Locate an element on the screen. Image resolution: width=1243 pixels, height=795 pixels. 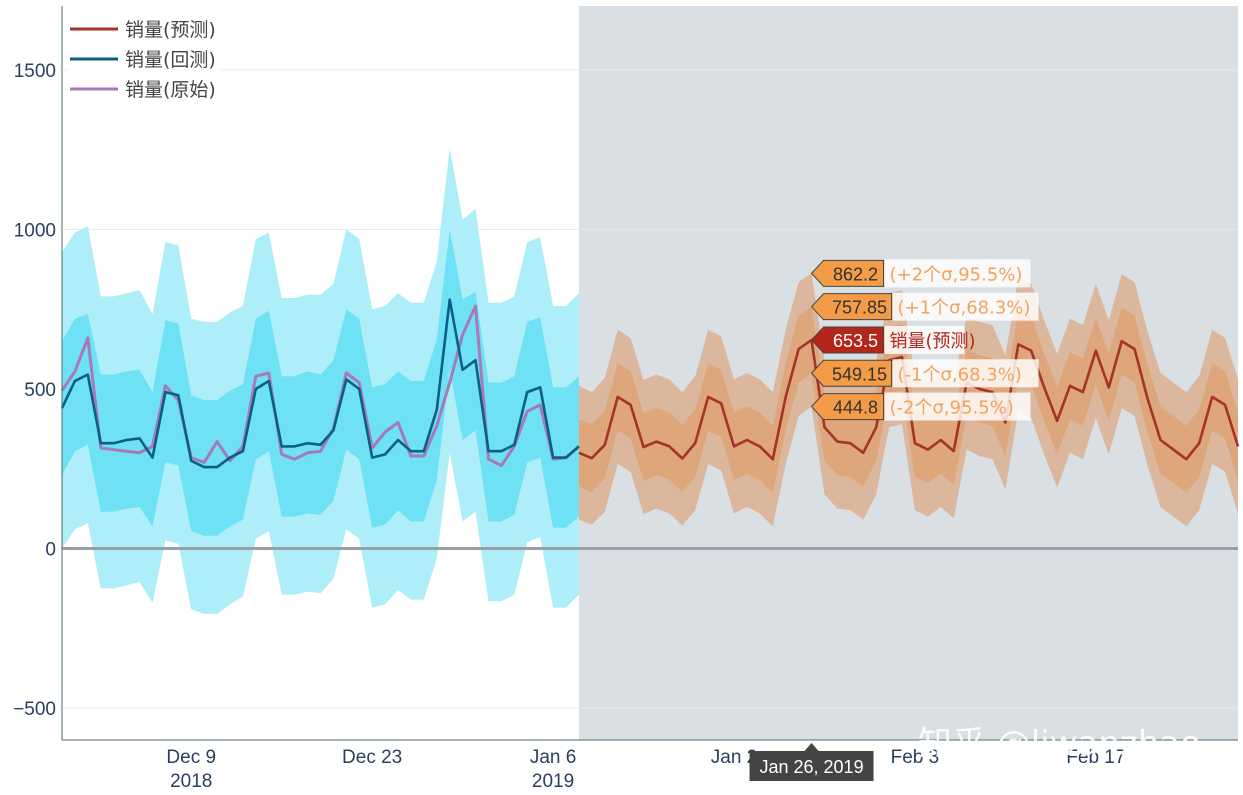
hover-item: 444.8 (-2个σ,95.5%) is located at coordinates (920, 406).